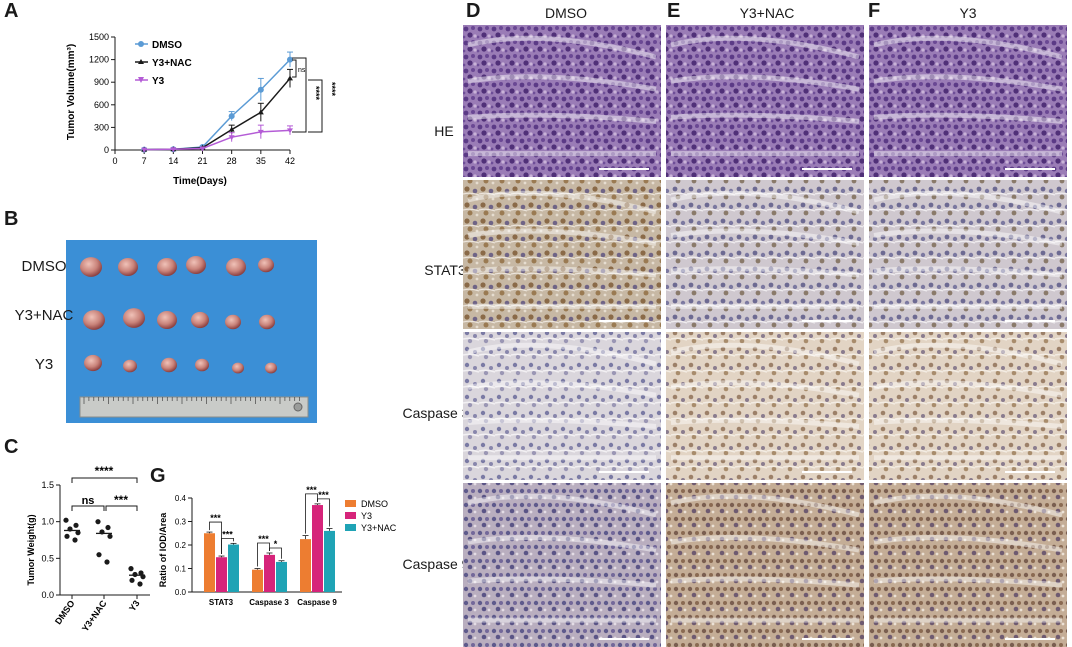 This screenshot has width=1072, height=647. I want to click on tumor-photo-svg, so click(194, 337).